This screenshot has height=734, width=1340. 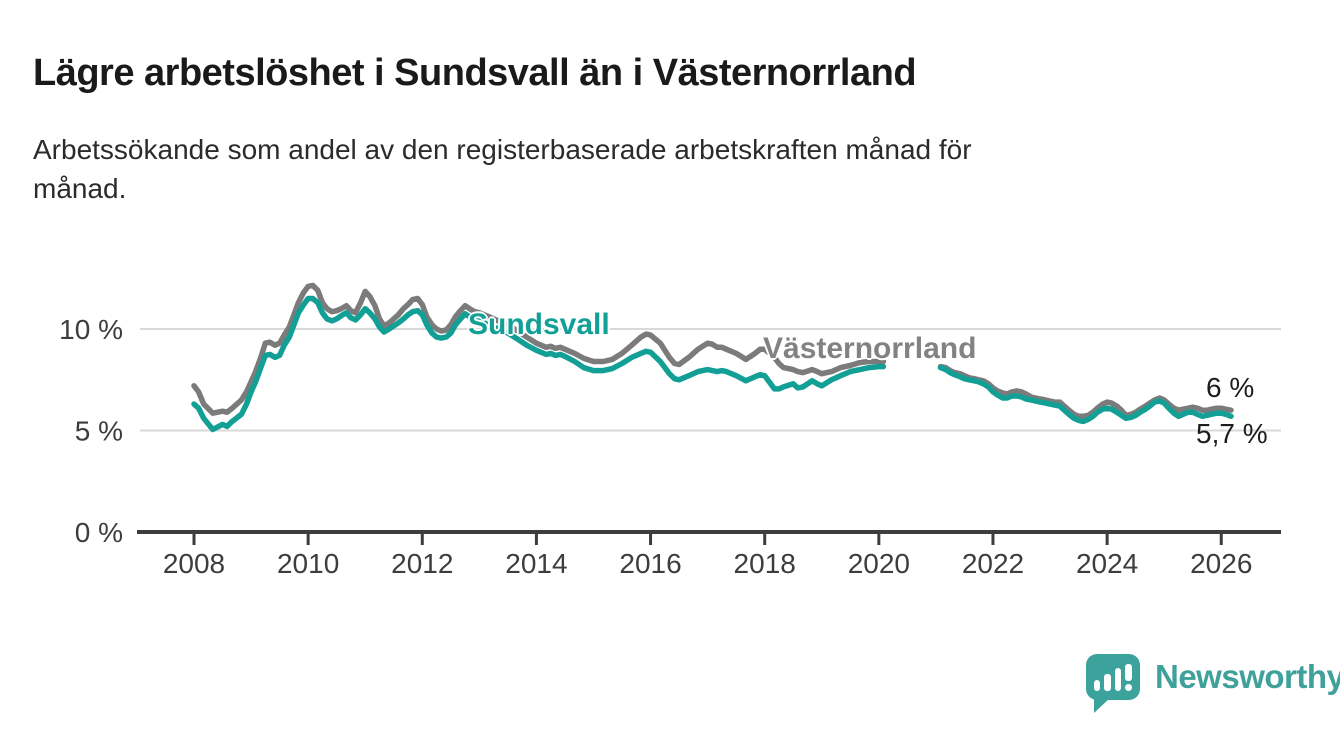 I want to click on x-tick-label: 2012, so click(x=422, y=563).